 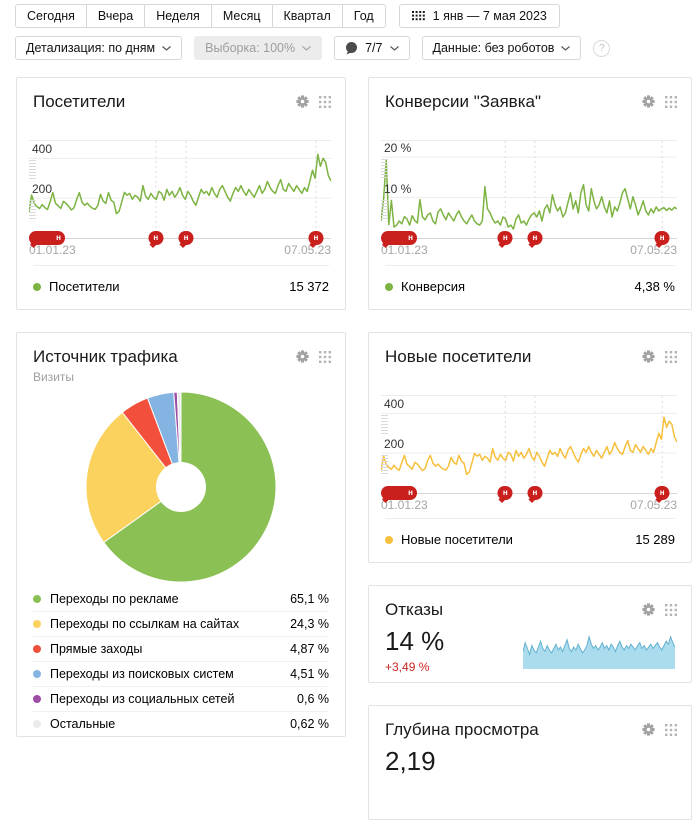 I want to click on legend-label: Посетители, so click(x=84, y=286).